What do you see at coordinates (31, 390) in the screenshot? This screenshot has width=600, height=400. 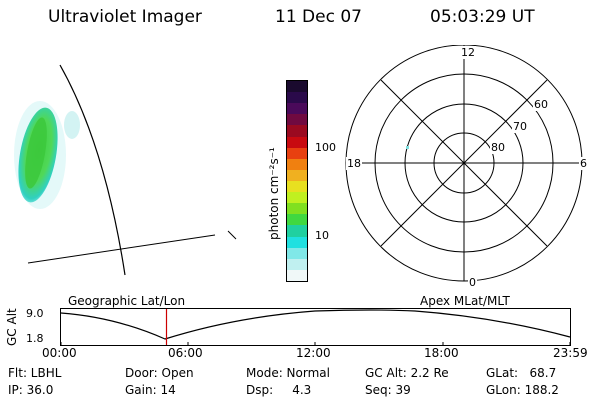 I see `status-ip: IP: 36.0` at bounding box center [31, 390].